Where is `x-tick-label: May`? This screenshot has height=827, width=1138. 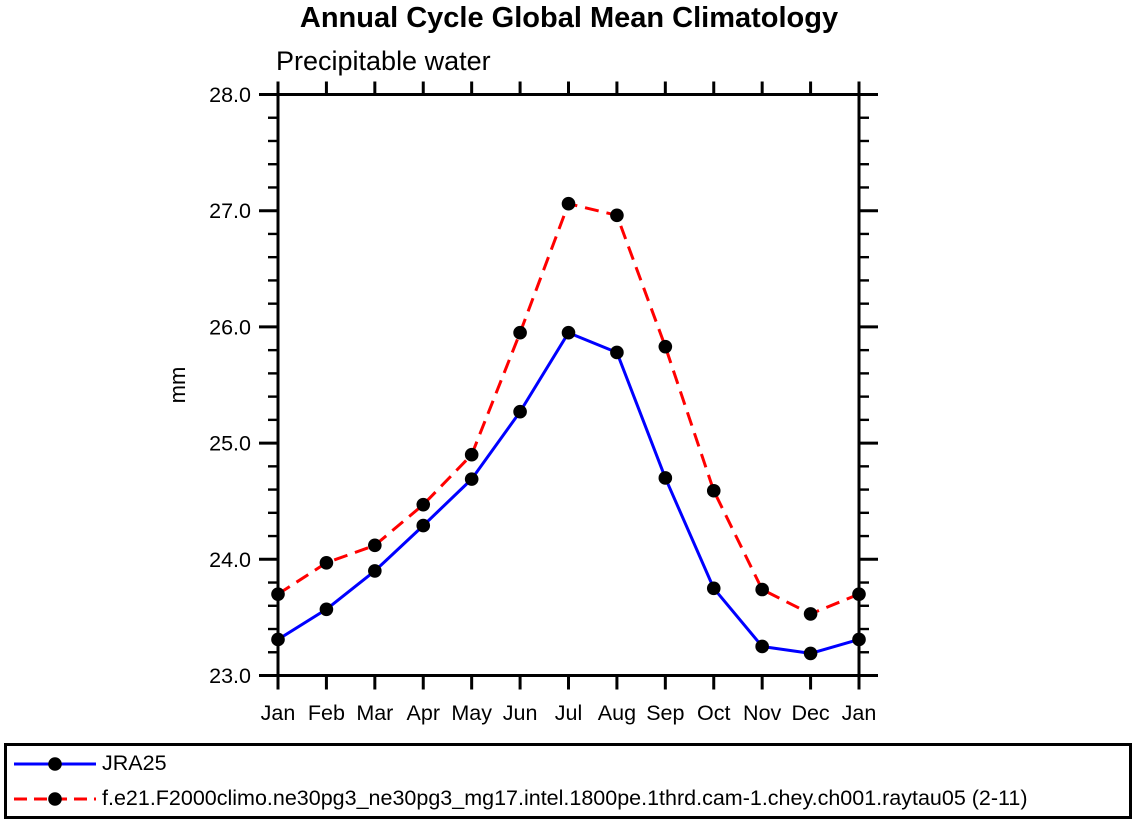 x-tick-label: May is located at coordinates (471, 713).